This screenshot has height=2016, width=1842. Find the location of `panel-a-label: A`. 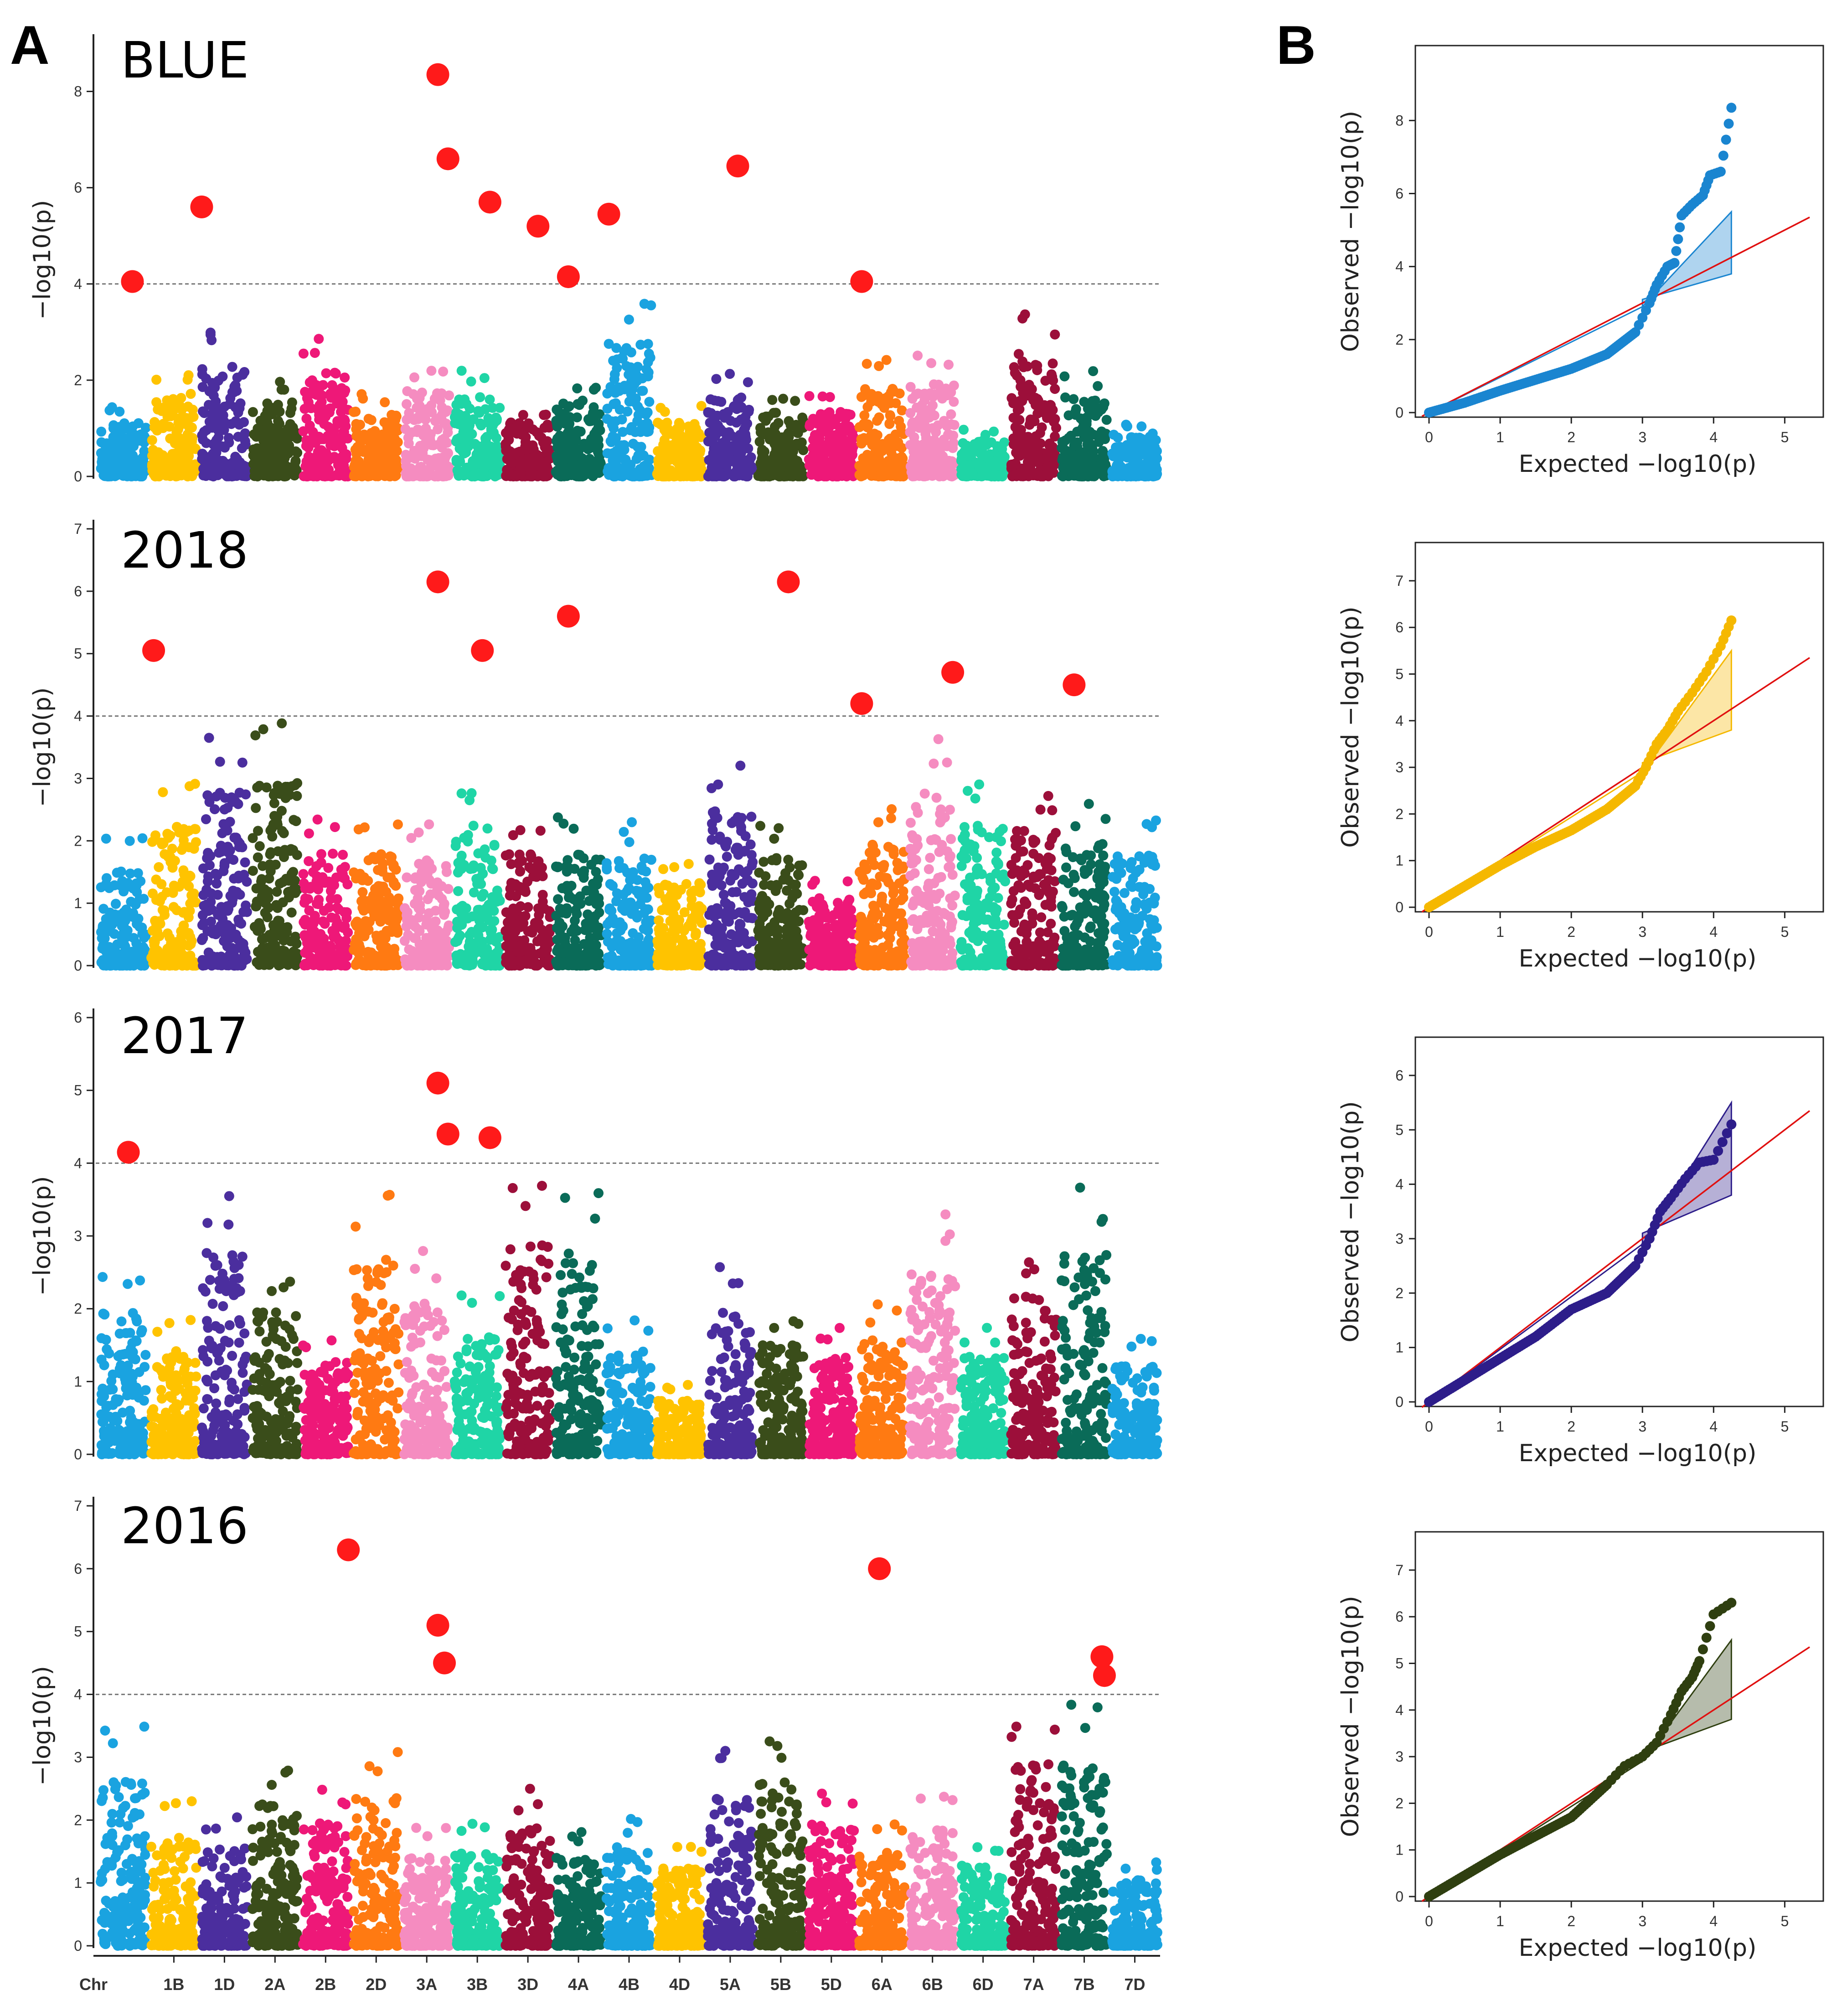

panel-a-label: A is located at coordinates (30, 45).